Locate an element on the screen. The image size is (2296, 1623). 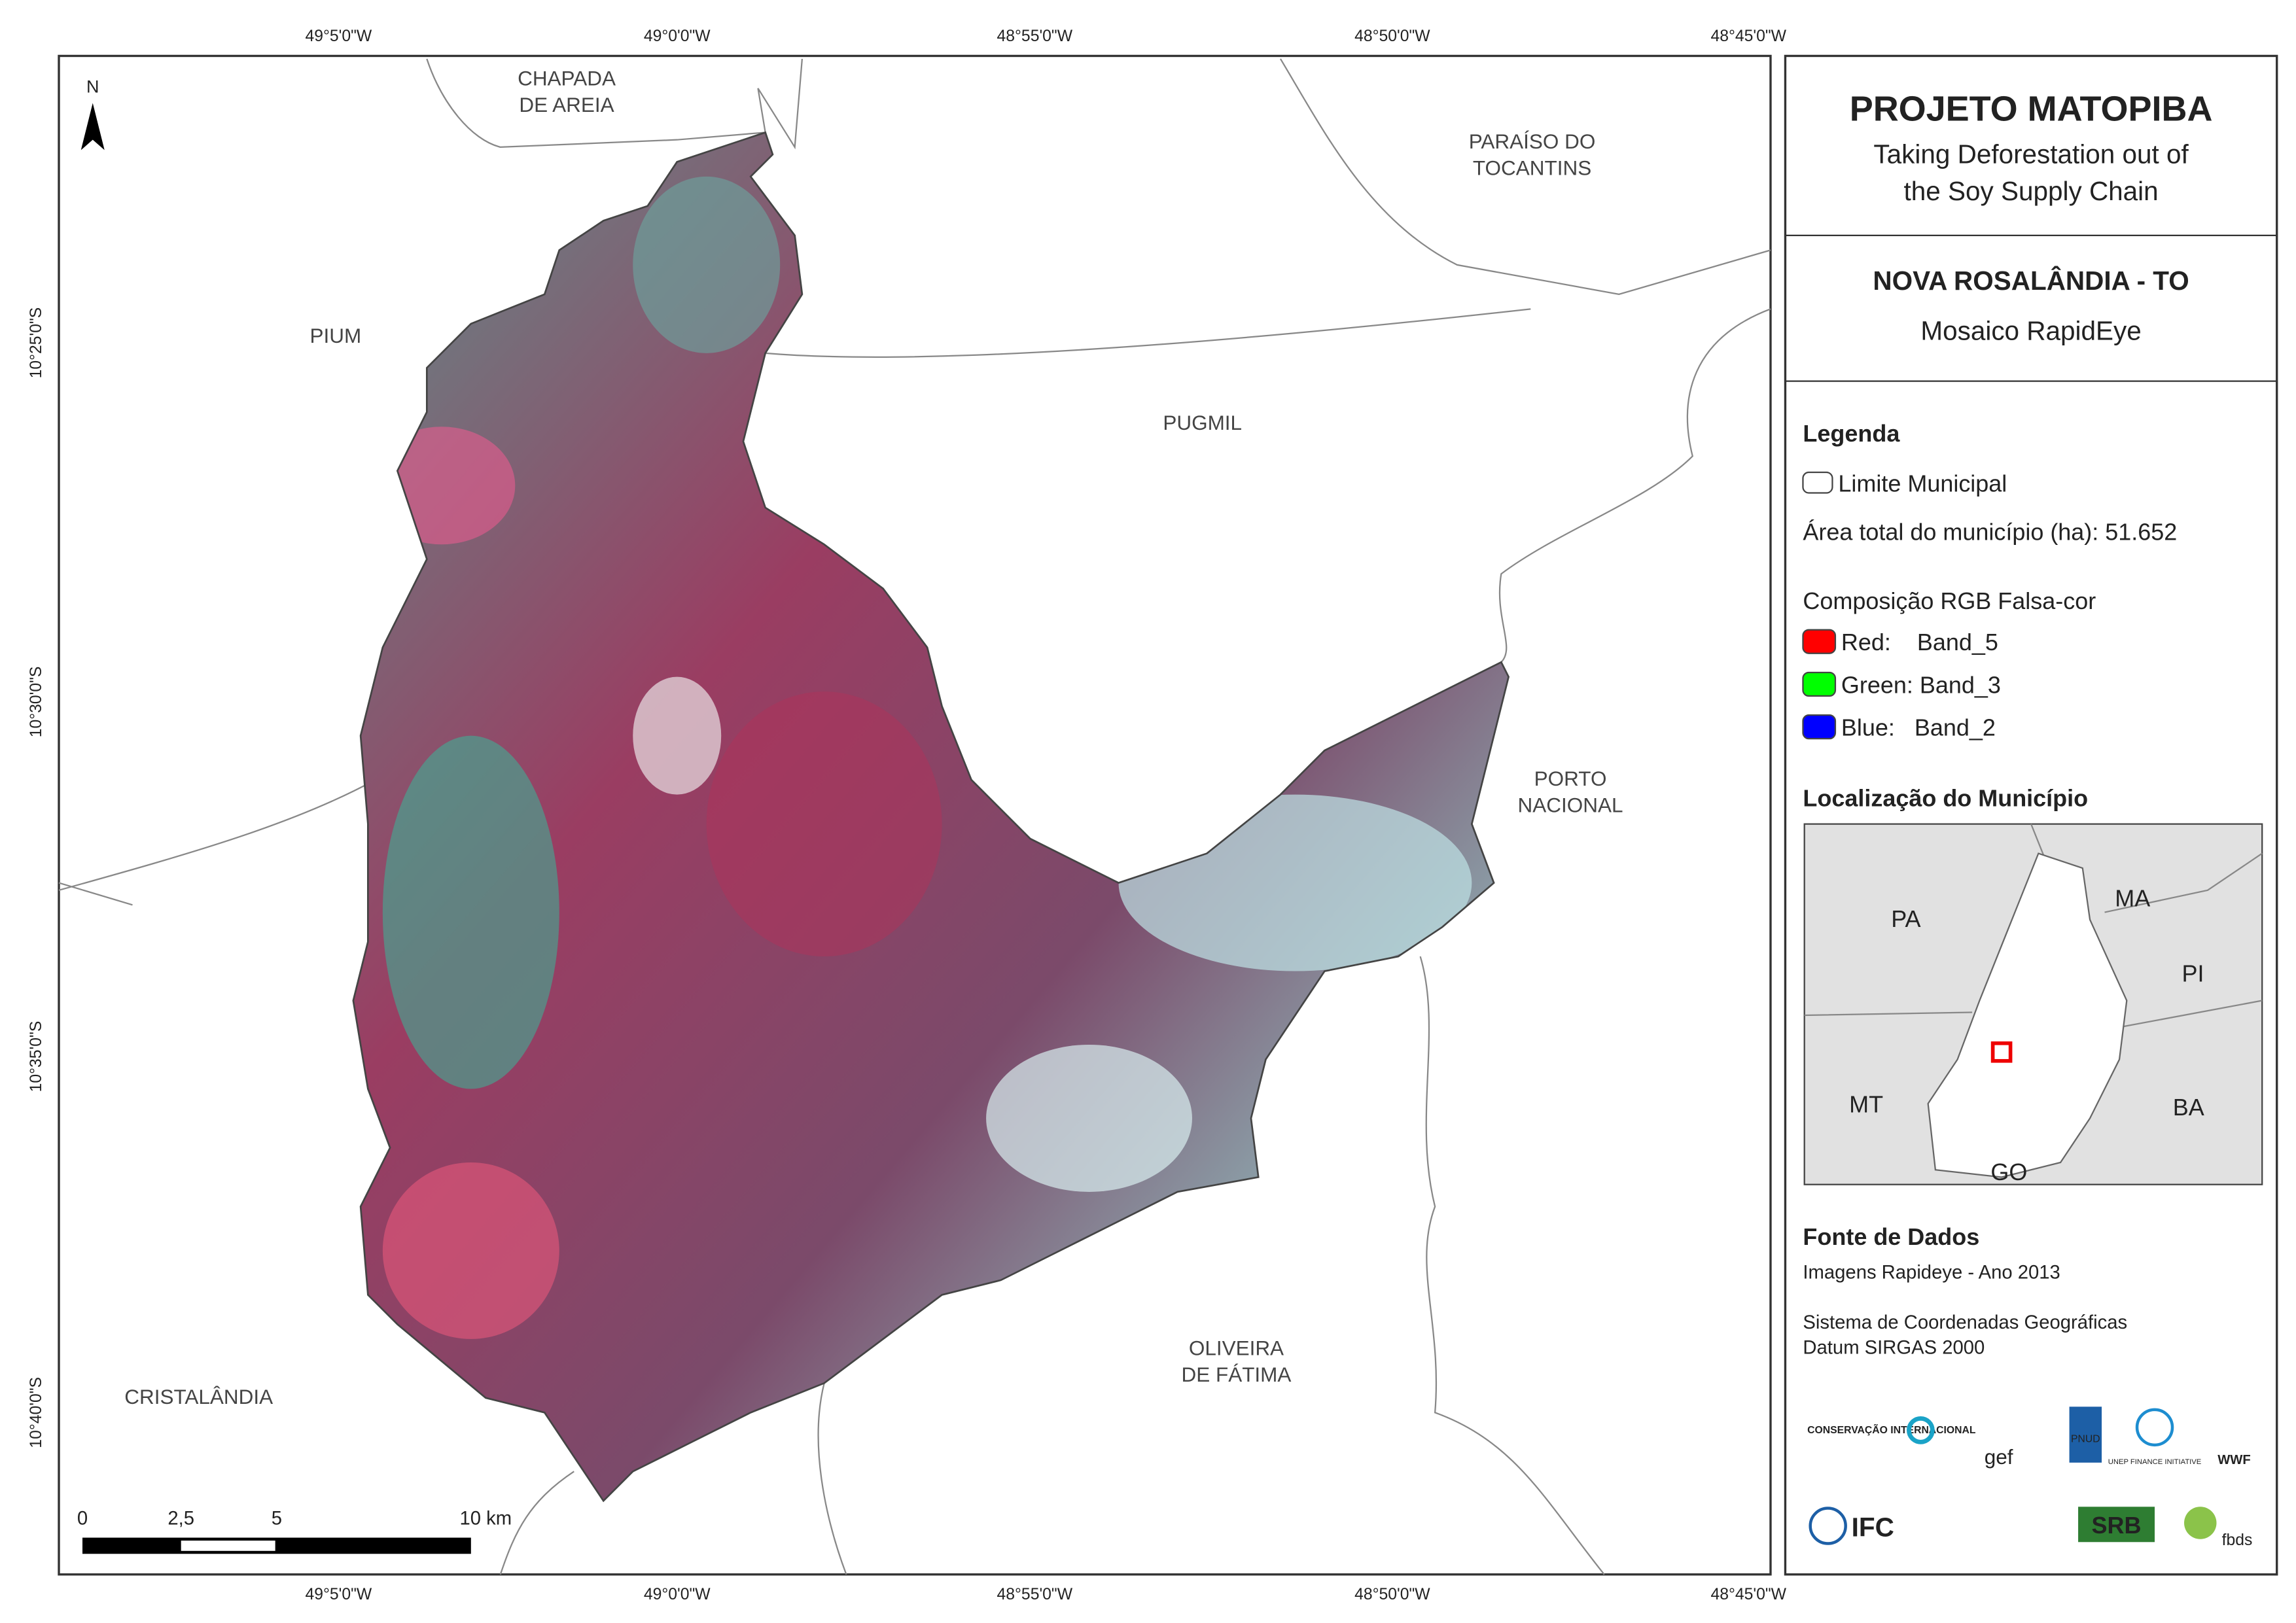
band-label: Red: Band_5 is located at coordinates (1919, 642).